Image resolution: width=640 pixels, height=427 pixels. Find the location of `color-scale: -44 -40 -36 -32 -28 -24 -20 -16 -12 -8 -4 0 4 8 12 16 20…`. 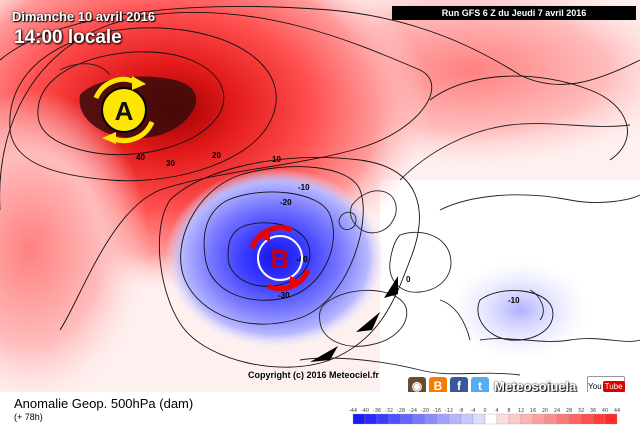

color-scale: -44 -40 -36 -32 -28 -24 -20 -16 -12 -8 -4 0 4 8 12 16 20… is located at coordinates (484, 416).